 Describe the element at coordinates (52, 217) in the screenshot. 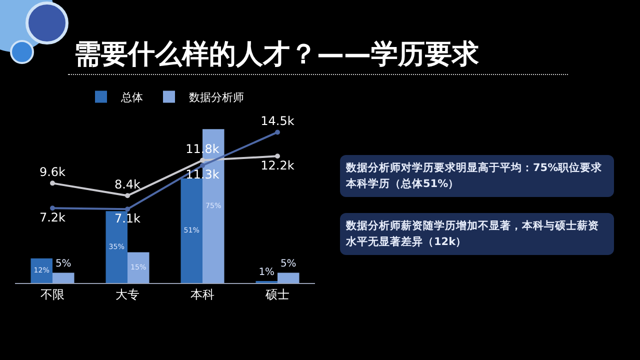

I see `data-label: 7.2k` at that location.